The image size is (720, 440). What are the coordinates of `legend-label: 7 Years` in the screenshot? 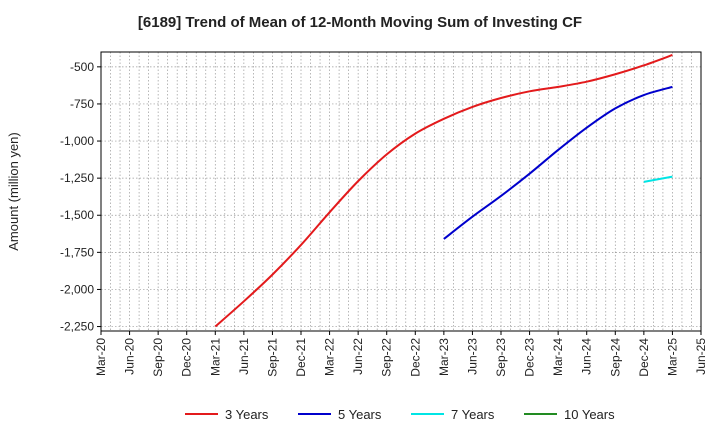 It's located at (473, 414).